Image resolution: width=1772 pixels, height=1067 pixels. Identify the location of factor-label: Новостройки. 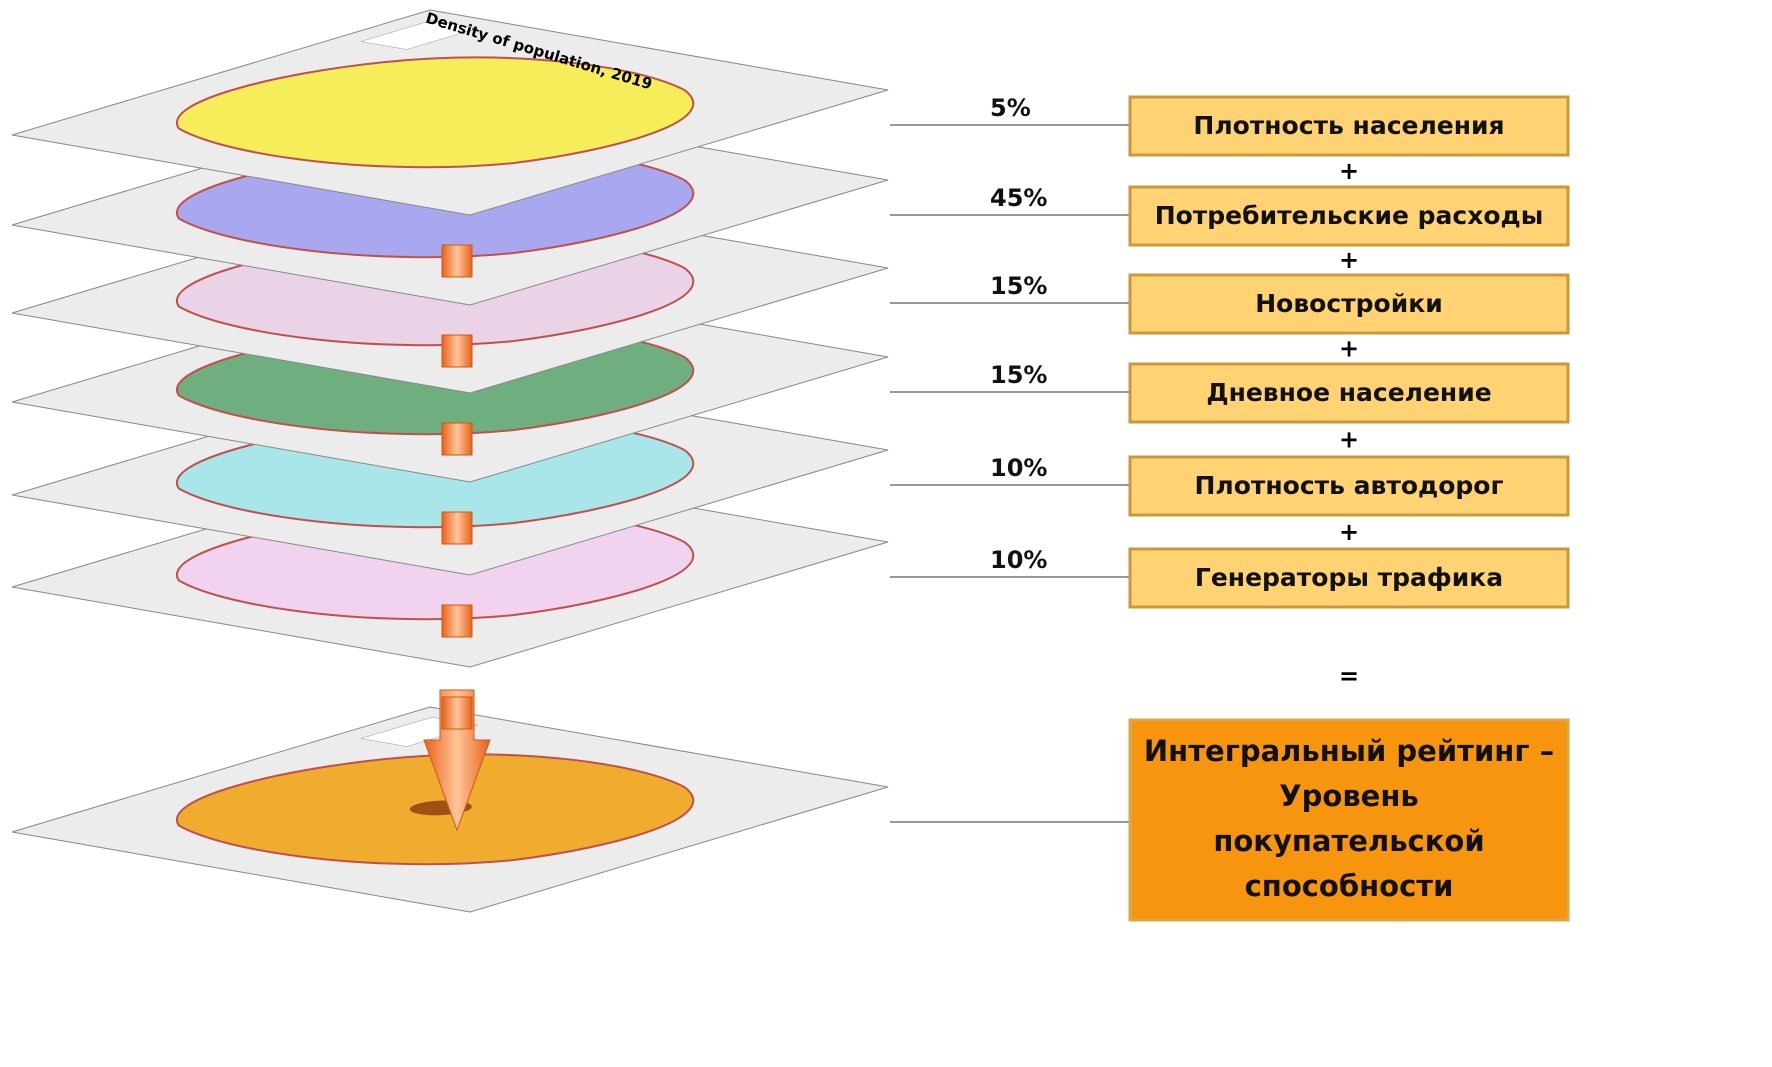
(1348, 303).